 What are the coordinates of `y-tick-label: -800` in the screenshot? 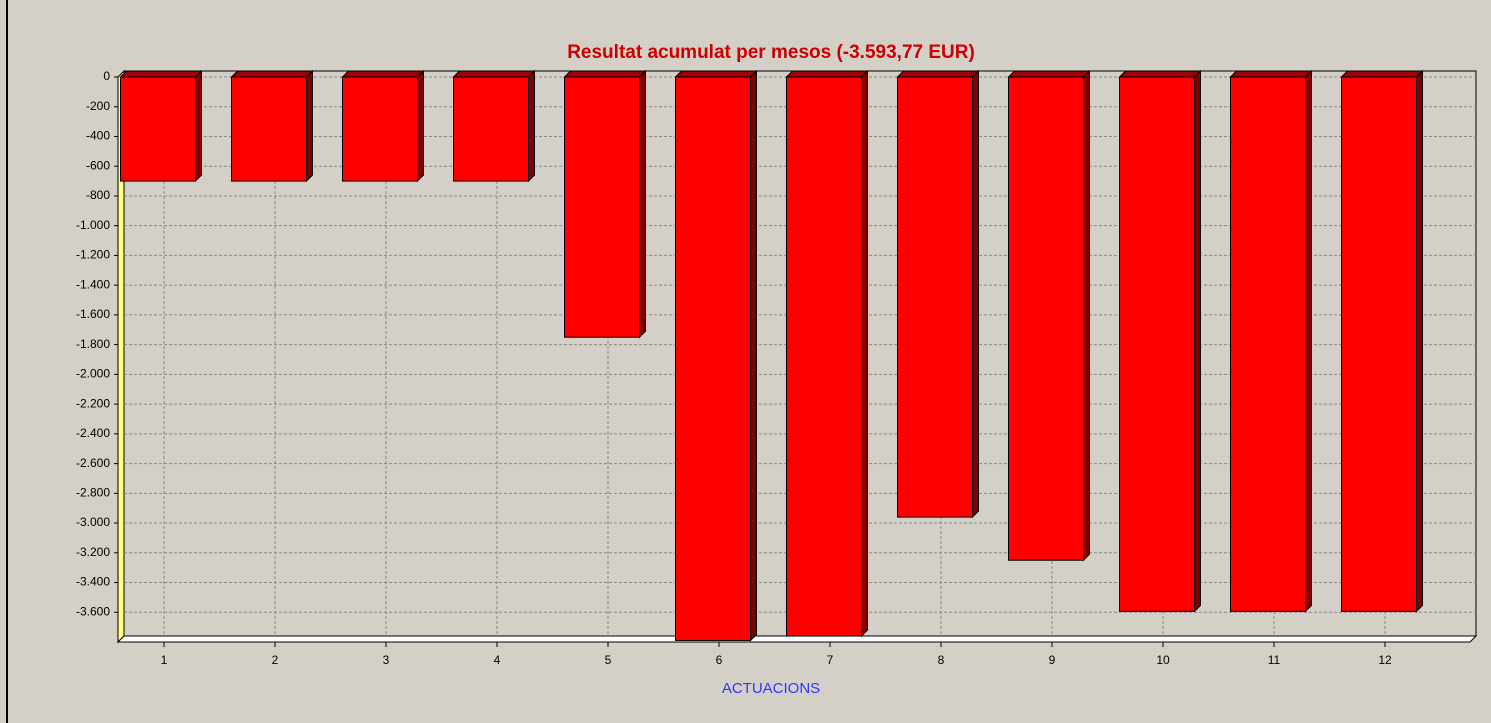 It's located at (98, 195).